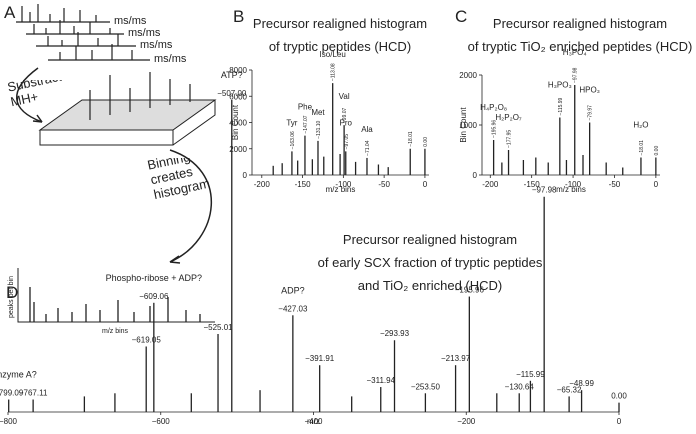 Image resolution: width=696 pixels, height=434 pixels. I want to click on peak-label: −79.97, so click(591, 113).